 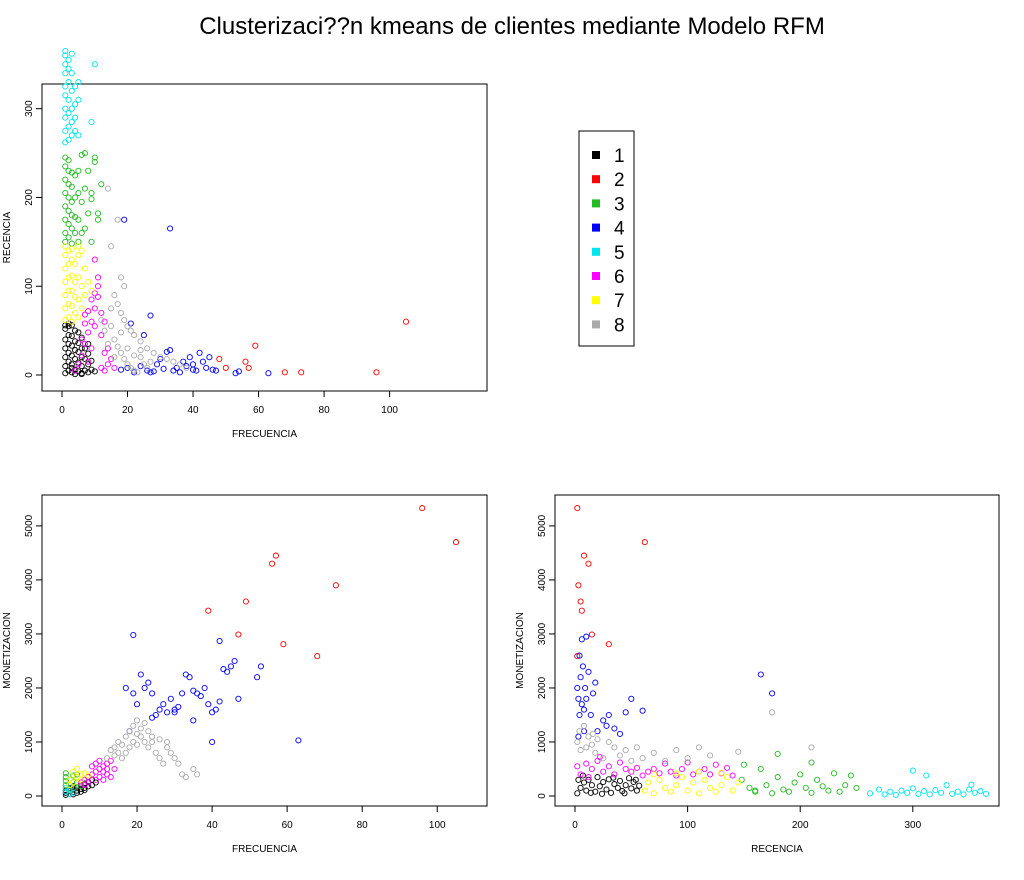 I want to click on y-tick-label: 200, so click(x=29, y=197).